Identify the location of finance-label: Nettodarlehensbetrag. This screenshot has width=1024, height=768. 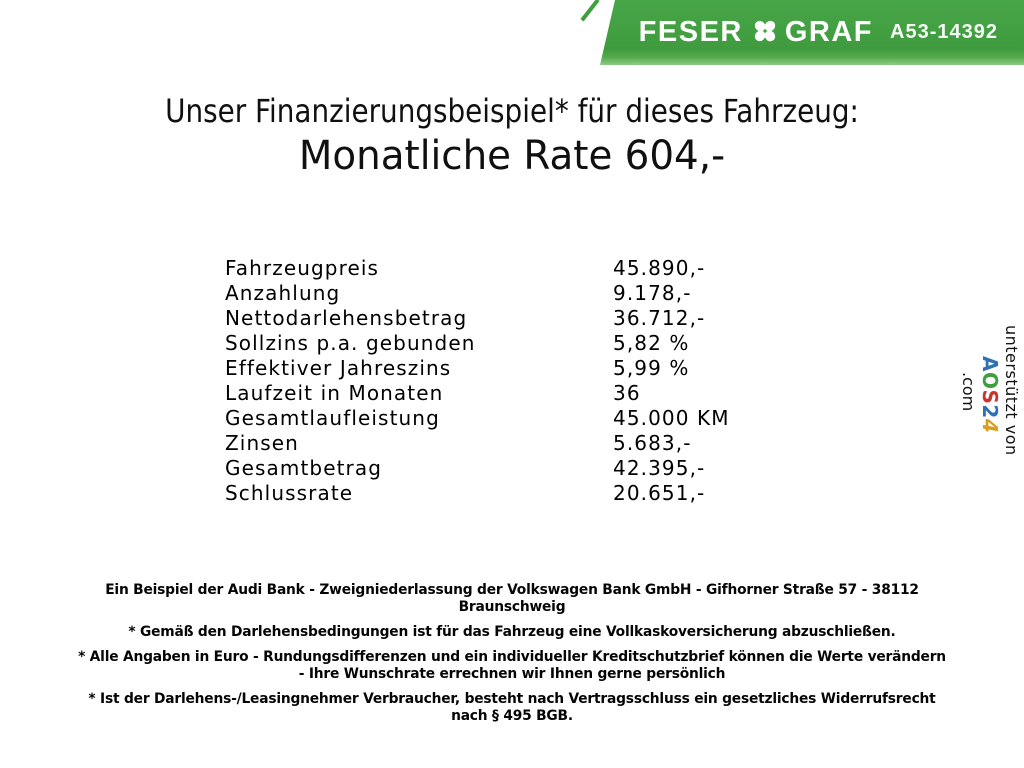
(346, 318).